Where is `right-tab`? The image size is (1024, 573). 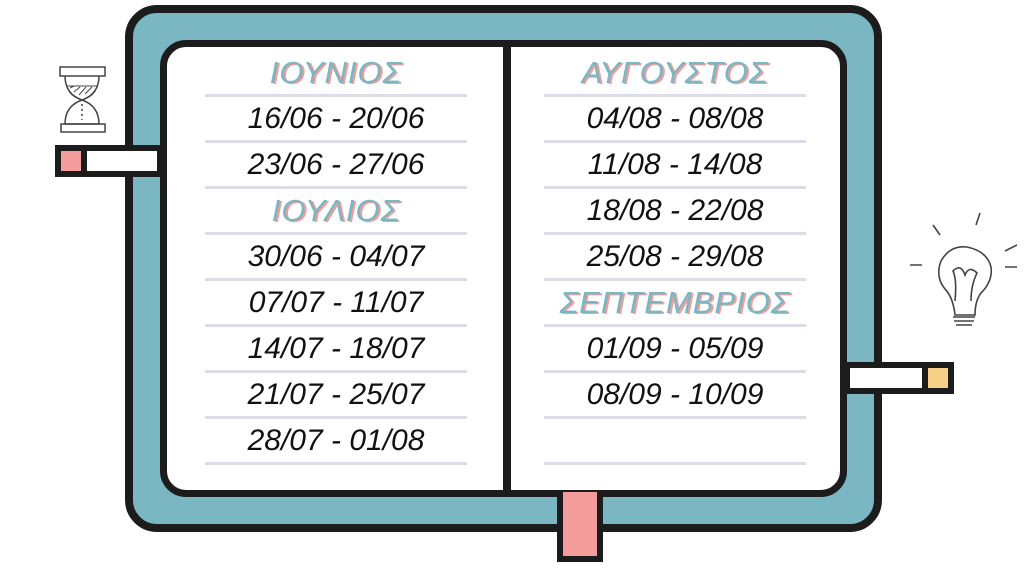 right-tab is located at coordinates (899, 378).